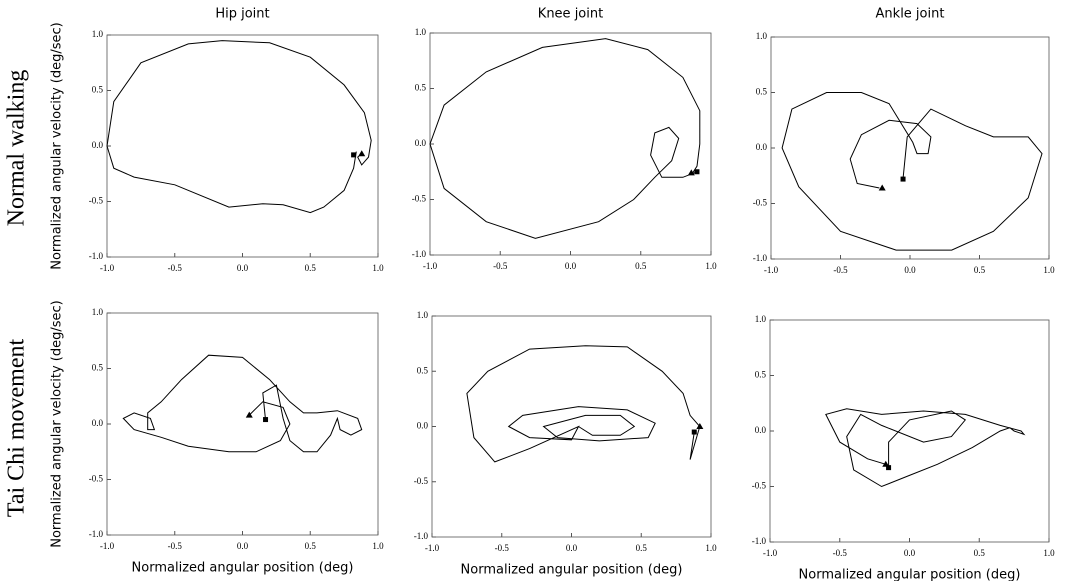  What do you see at coordinates (910, 14) in the screenshot?
I see `panel-title: Ankle joint` at bounding box center [910, 14].